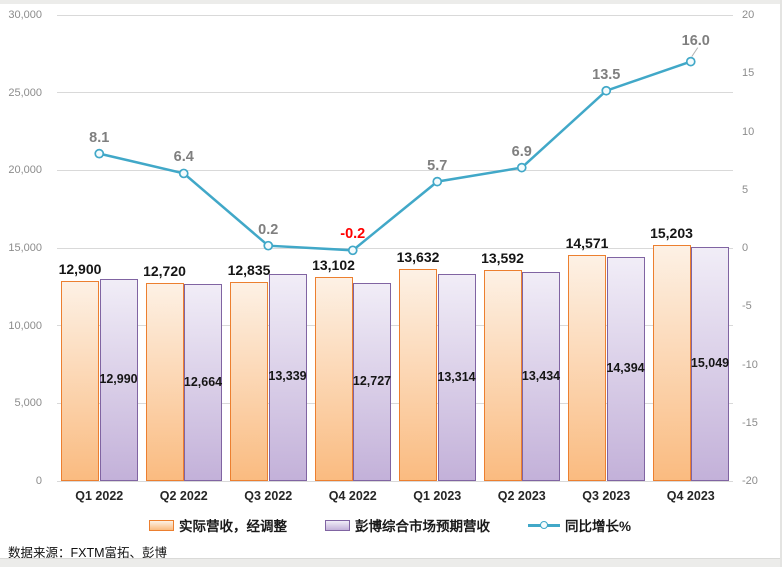 The image size is (782, 567). I want to click on line-data-label: 5.7, so click(437, 165).